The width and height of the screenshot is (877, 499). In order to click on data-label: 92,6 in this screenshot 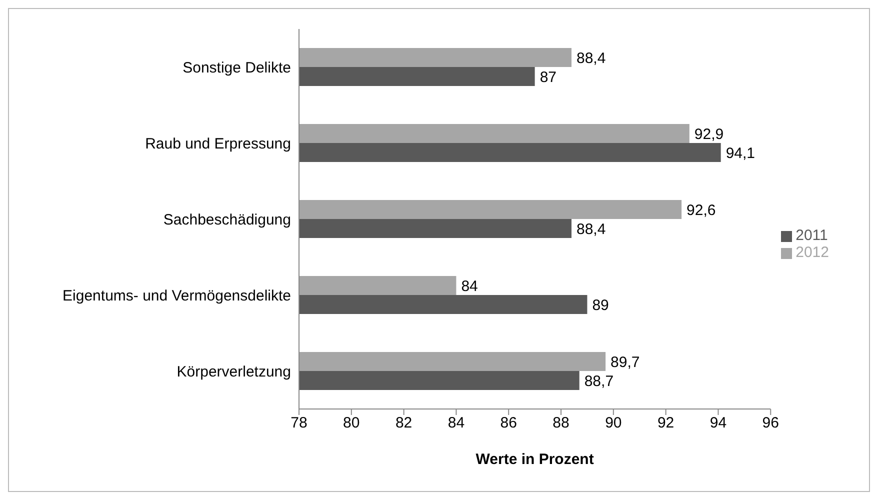, I will do `click(701, 210)`.